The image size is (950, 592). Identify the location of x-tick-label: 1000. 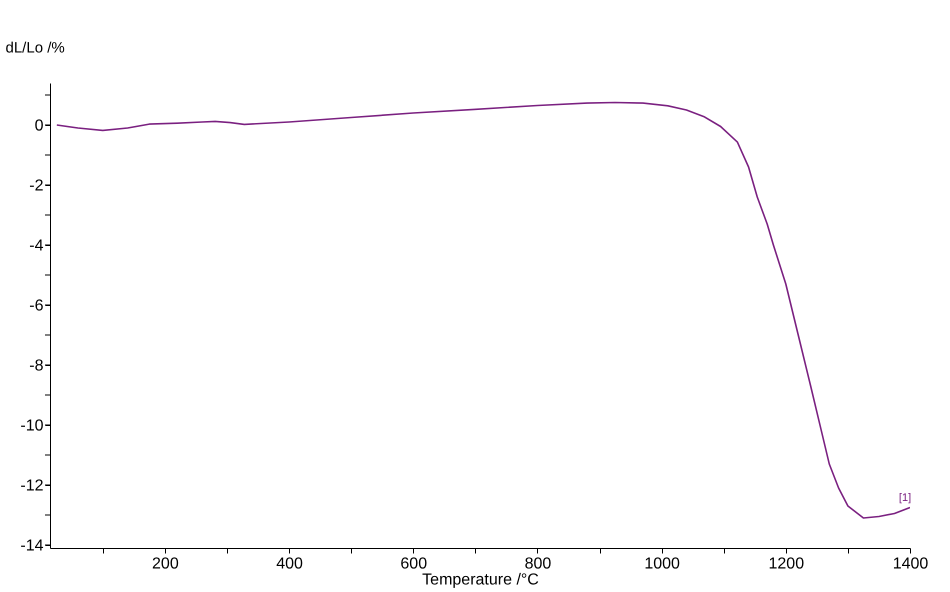
(662, 564).